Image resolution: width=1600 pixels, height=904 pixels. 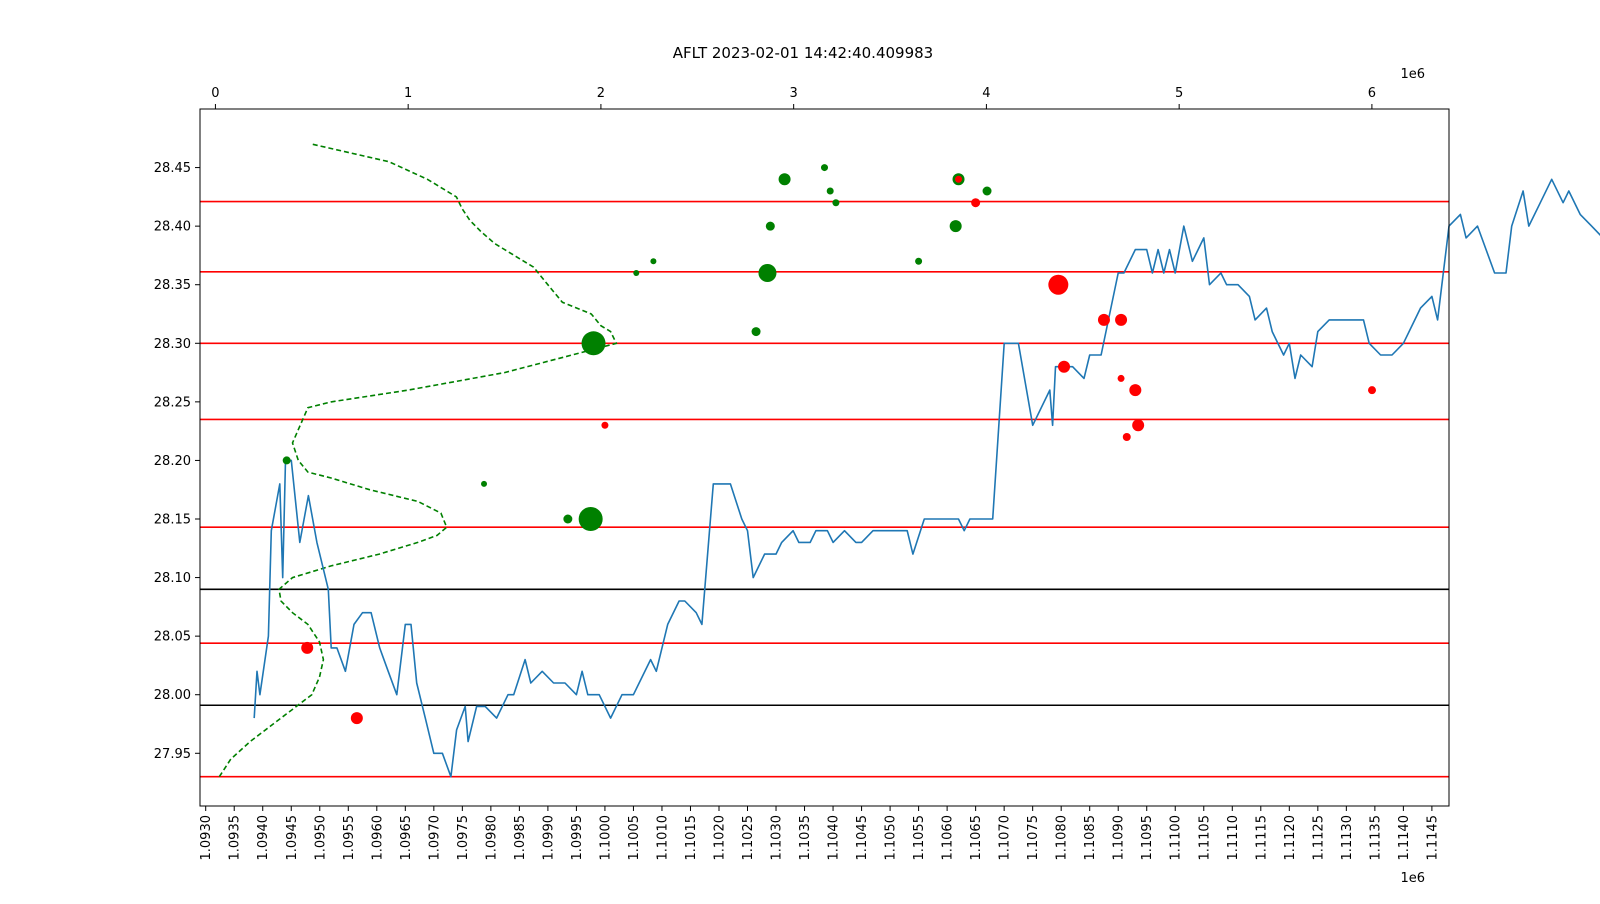 I want to click on x-tick-label: 1.1045, so click(x=862, y=838).